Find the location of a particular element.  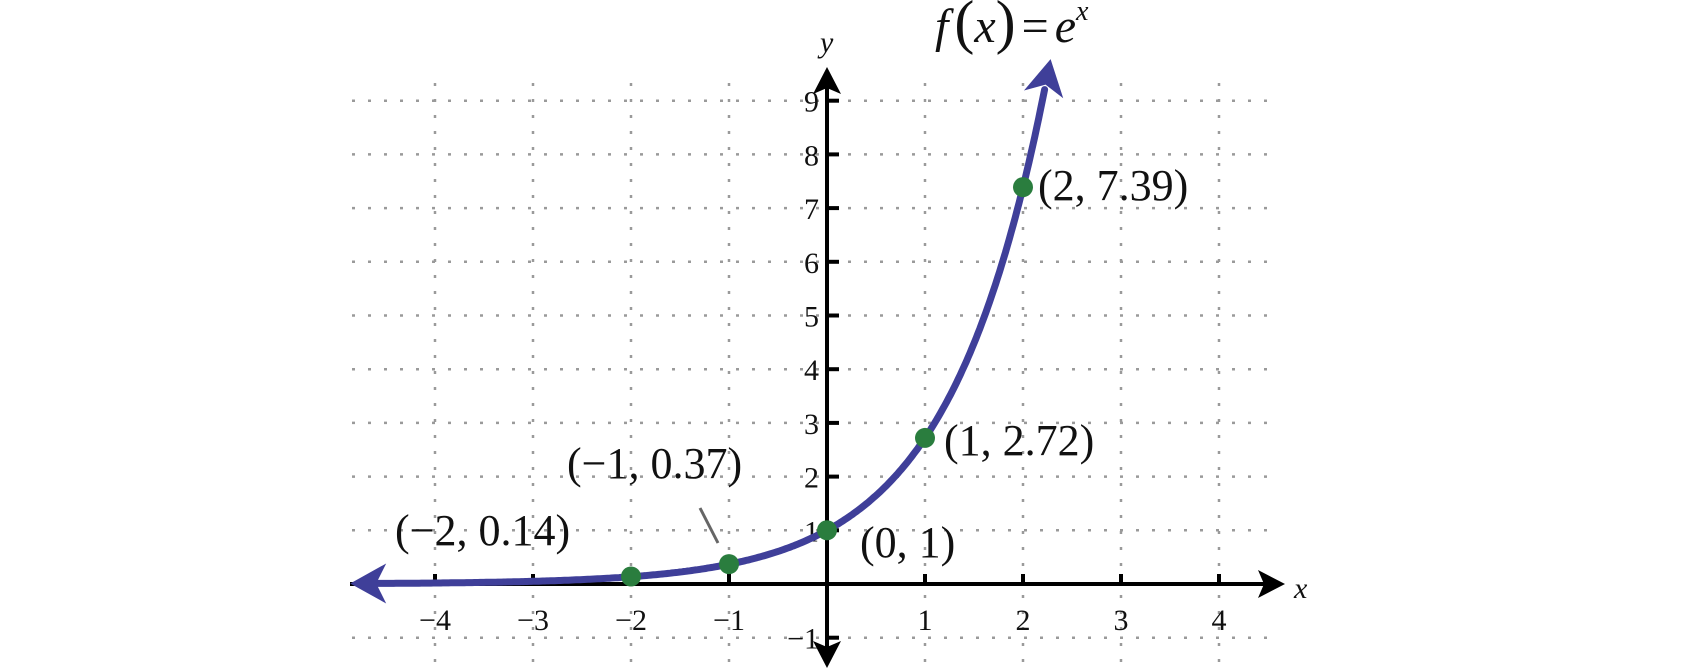

x-tick-label: −4 is located at coordinates (435, 620).